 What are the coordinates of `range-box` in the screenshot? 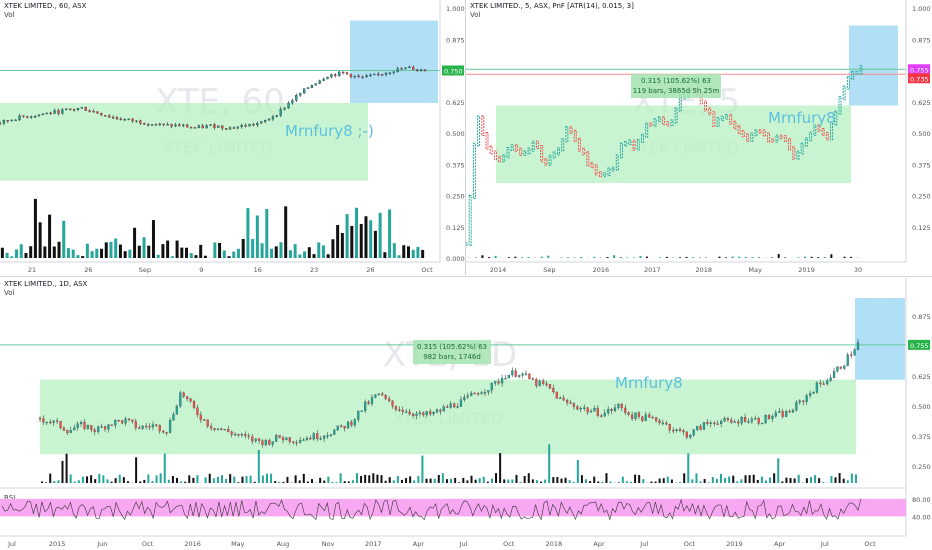 It's located at (184, 142).